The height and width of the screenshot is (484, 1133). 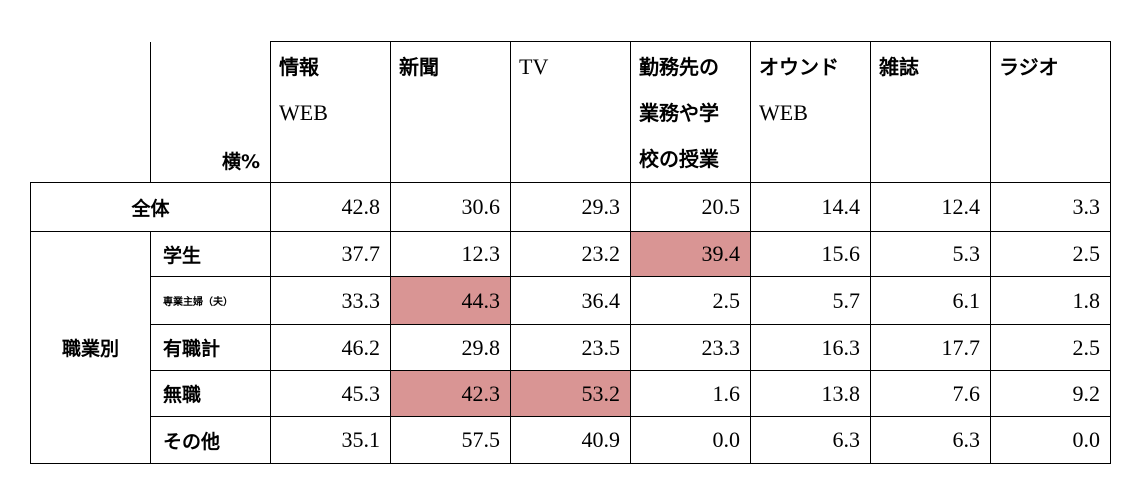 What do you see at coordinates (419, 67) in the screenshot?
I see `header-line: 新聞` at bounding box center [419, 67].